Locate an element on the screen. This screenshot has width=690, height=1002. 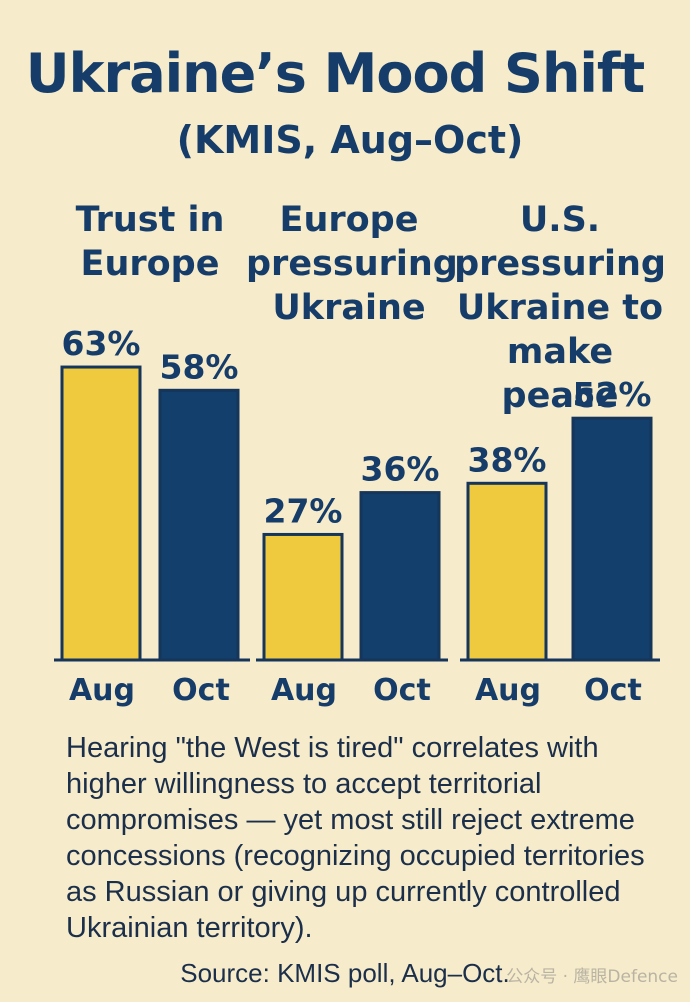
group-label-line: make peace is located at coordinates (560, 374).